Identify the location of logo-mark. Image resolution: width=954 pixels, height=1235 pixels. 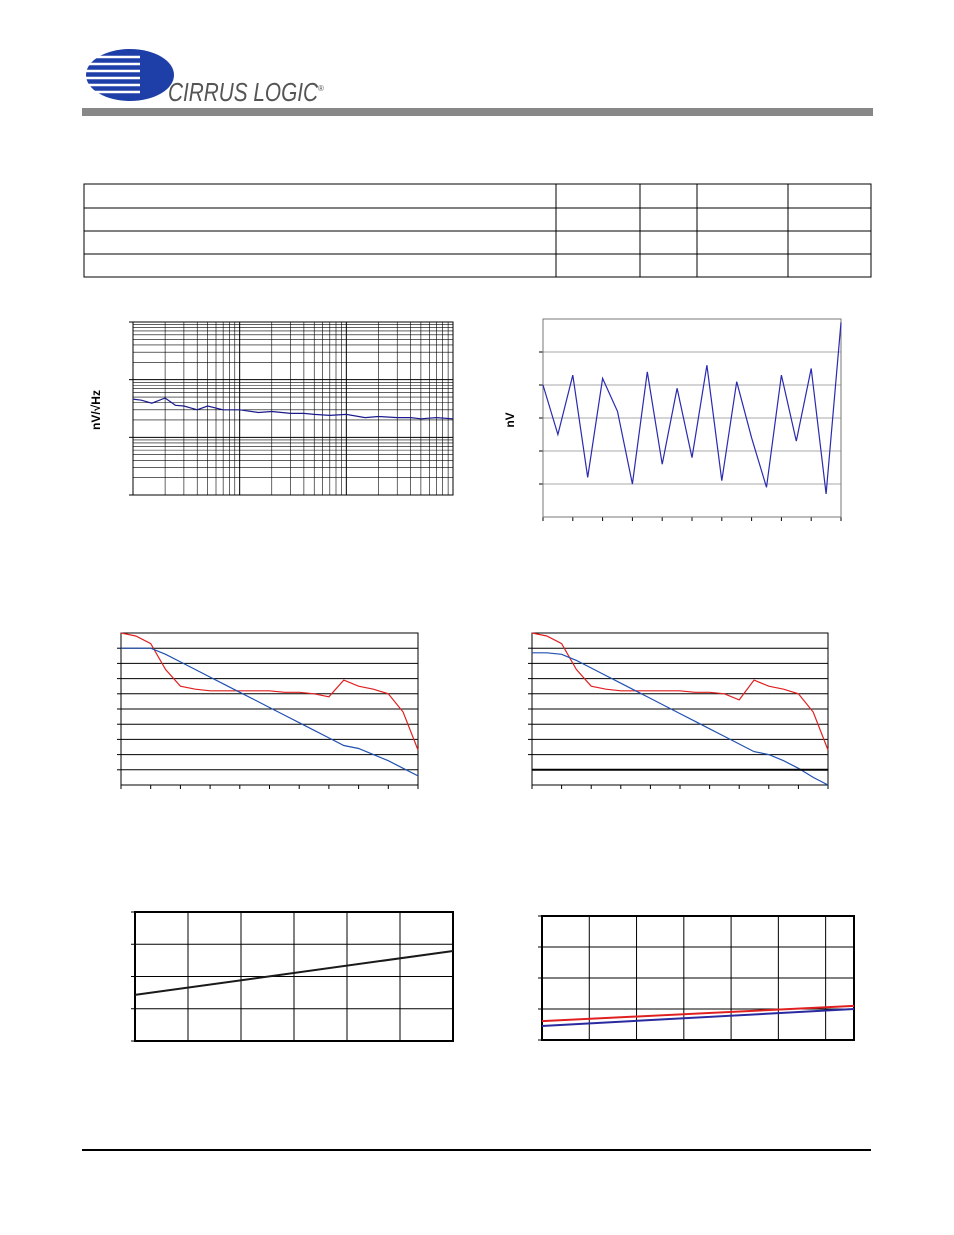
(128, 75).